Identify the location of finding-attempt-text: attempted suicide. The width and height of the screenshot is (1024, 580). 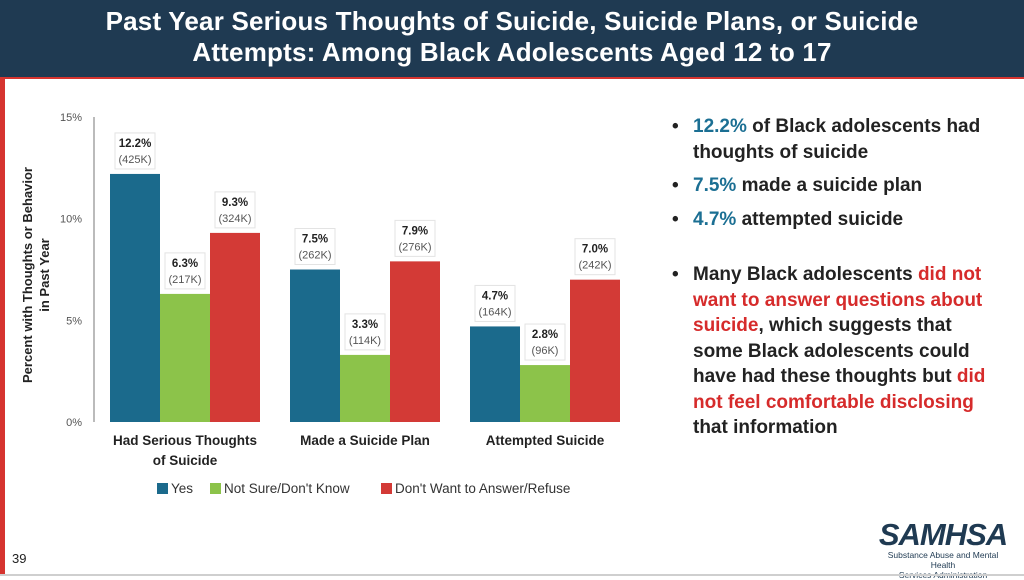
(820, 219).